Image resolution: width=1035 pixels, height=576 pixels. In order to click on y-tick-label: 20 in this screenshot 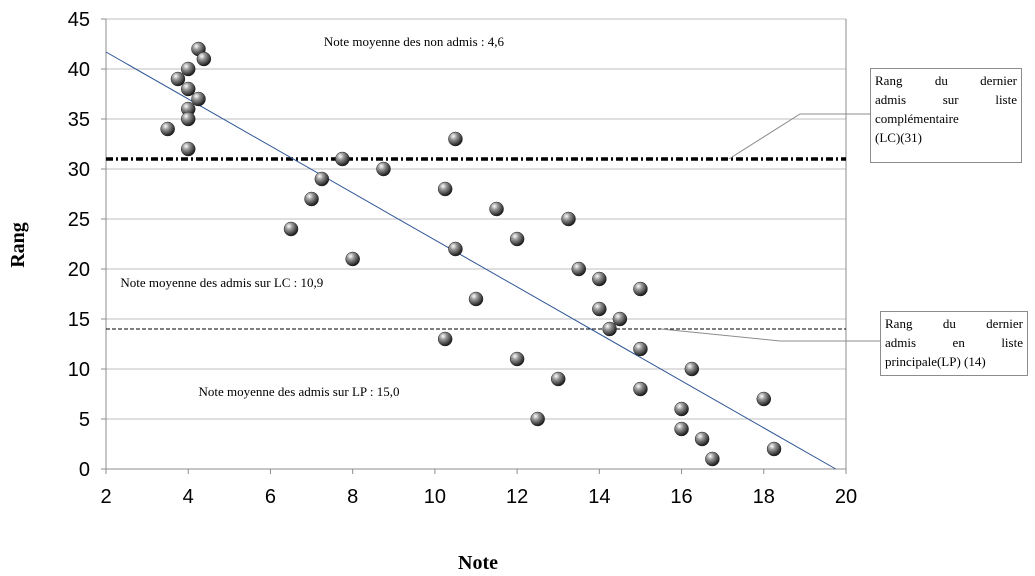, I will do `click(79, 270)`.